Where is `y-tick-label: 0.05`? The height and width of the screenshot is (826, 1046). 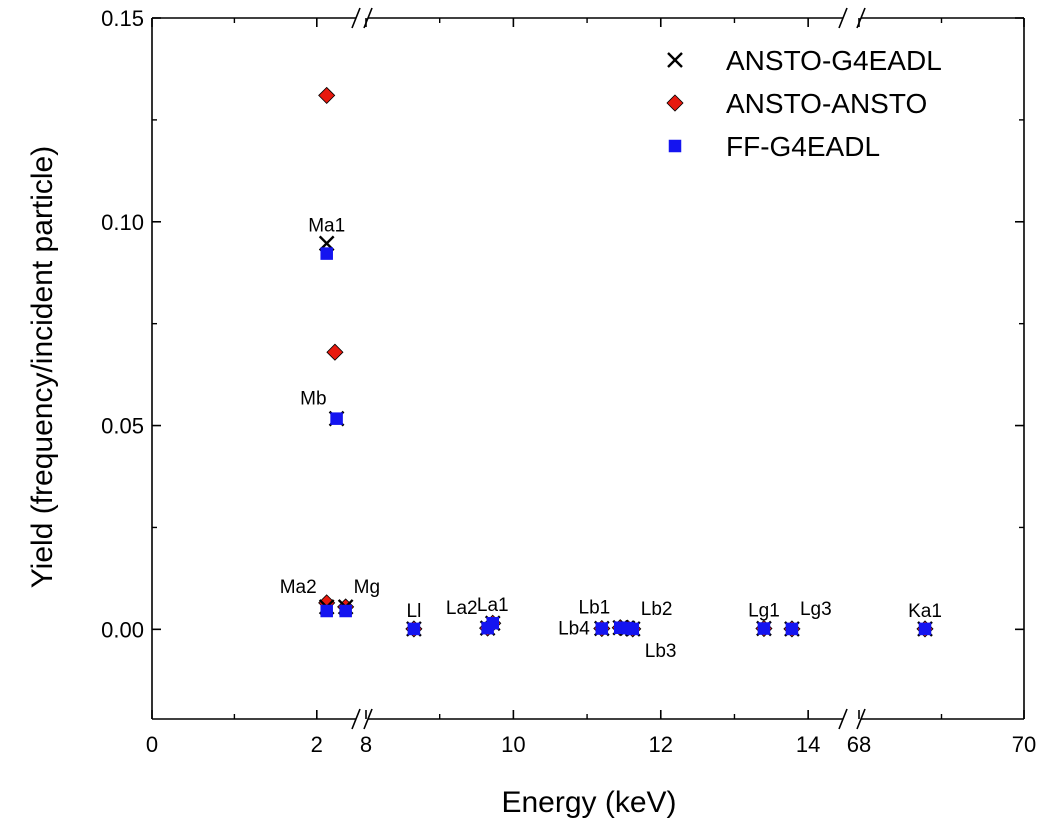
y-tick-label: 0.05 is located at coordinates (122, 426).